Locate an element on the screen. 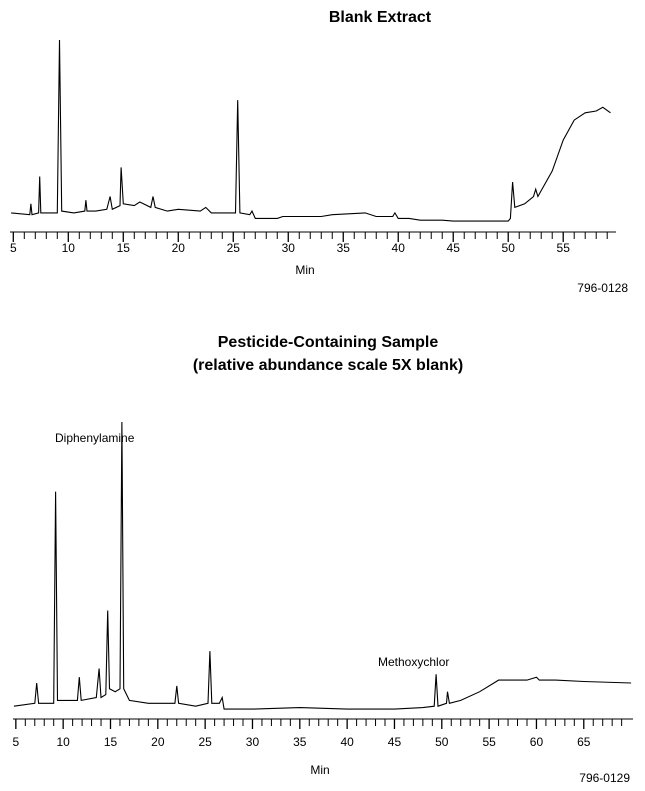 The image size is (645, 791). figure-code: 796-0128 is located at coordinates (602, 288).